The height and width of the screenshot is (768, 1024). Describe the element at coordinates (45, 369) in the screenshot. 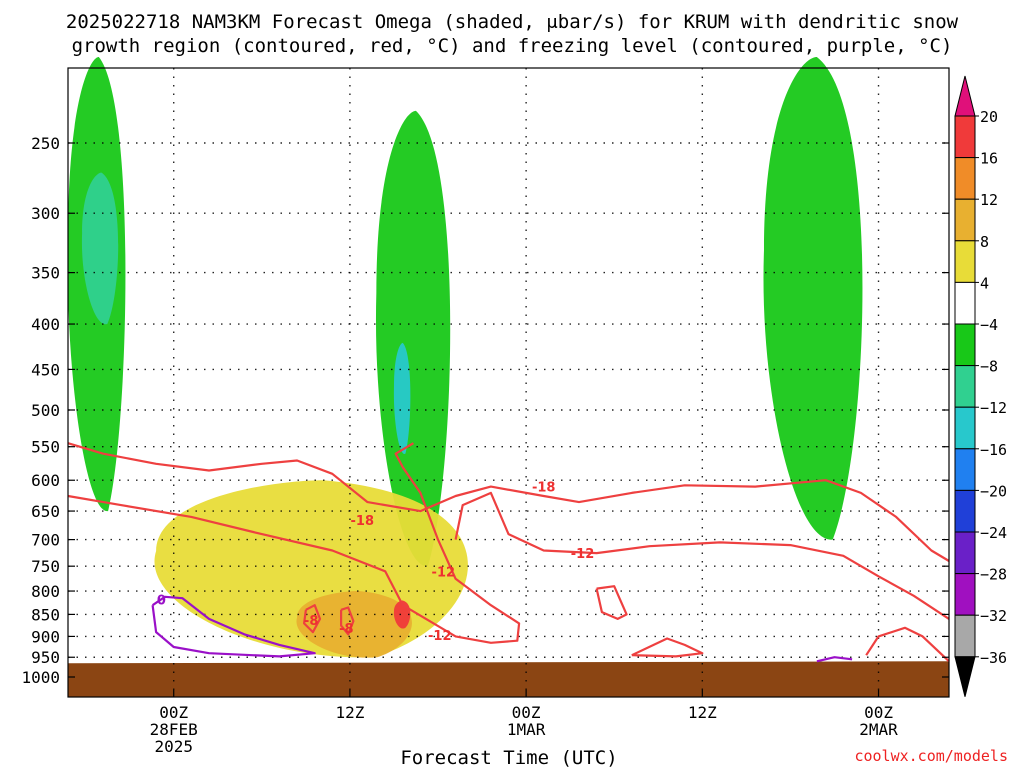

I see `y-tick-label-450: 450` at that location.